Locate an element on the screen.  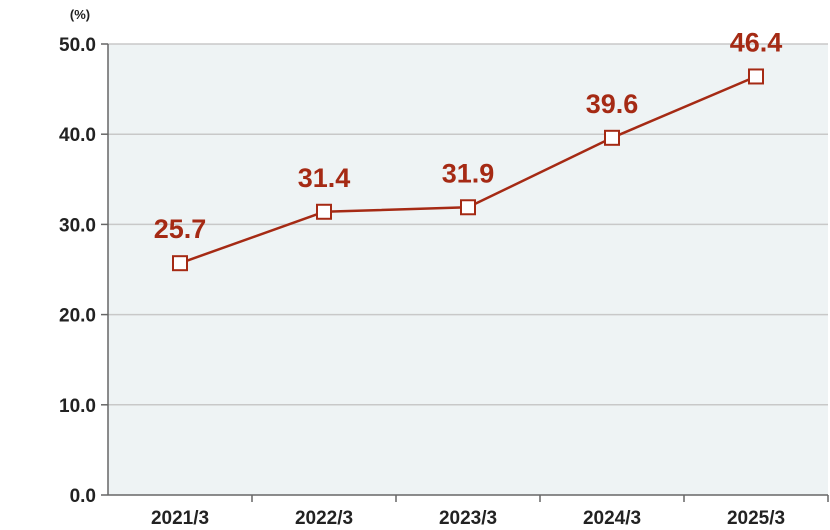
data-label: 31.4 is located at coordinates (324, 178).